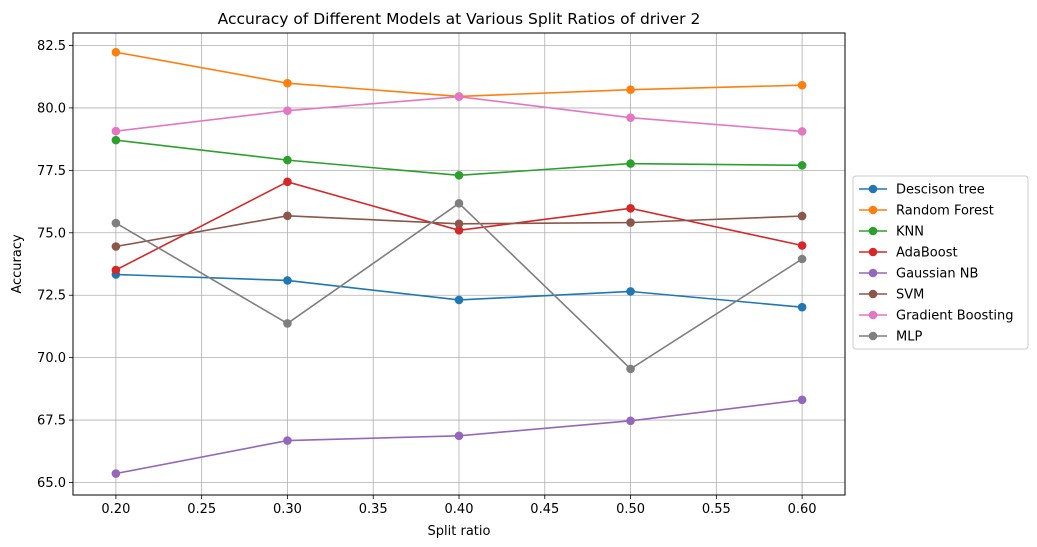 This screenshot has height=547, width=1037. Describe the element at coordinates (891, 295) in the screenshot. I see `legend-item: SVM` at that location.